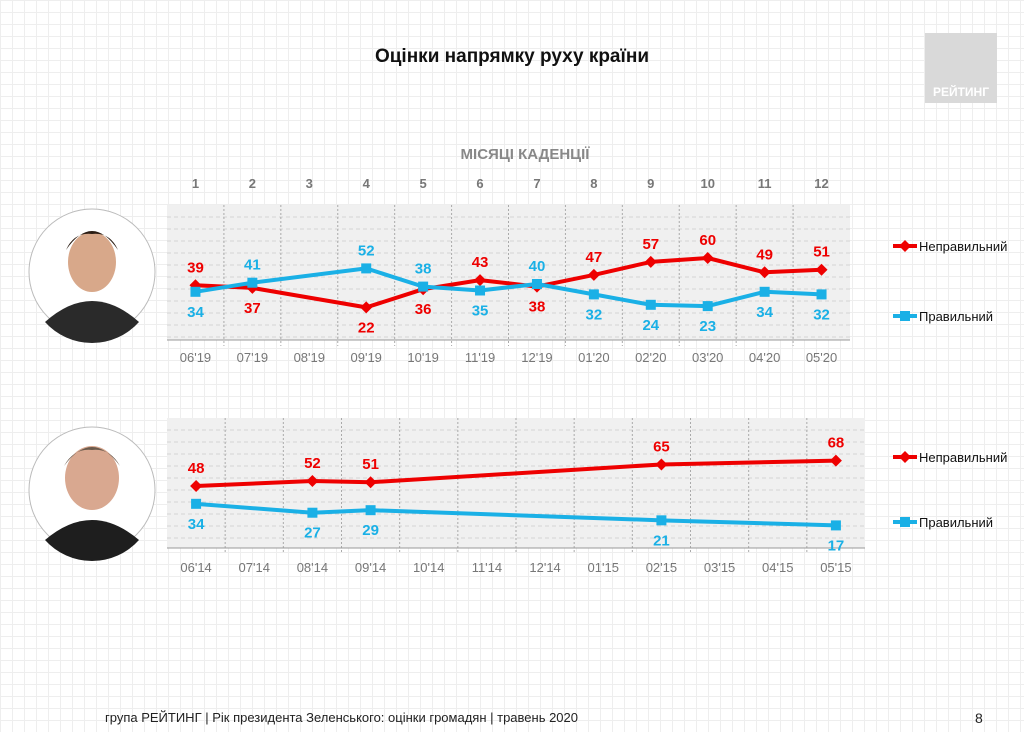 This screenshot has height=732, width=1024. Describe the element at coordinates (836, 545) in the screenshot. I see `data-label: 17` at that location.